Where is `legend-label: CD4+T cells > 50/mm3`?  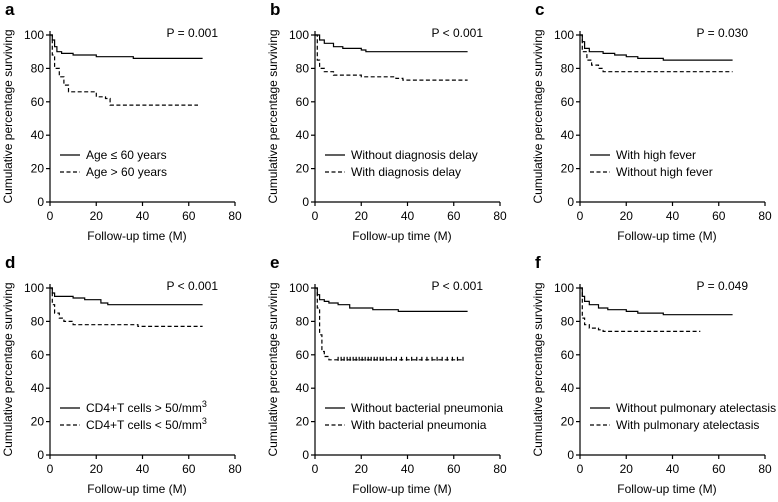
legend-label: CD4+T cells > 50/mm3 is located at coordinates (146, 407).